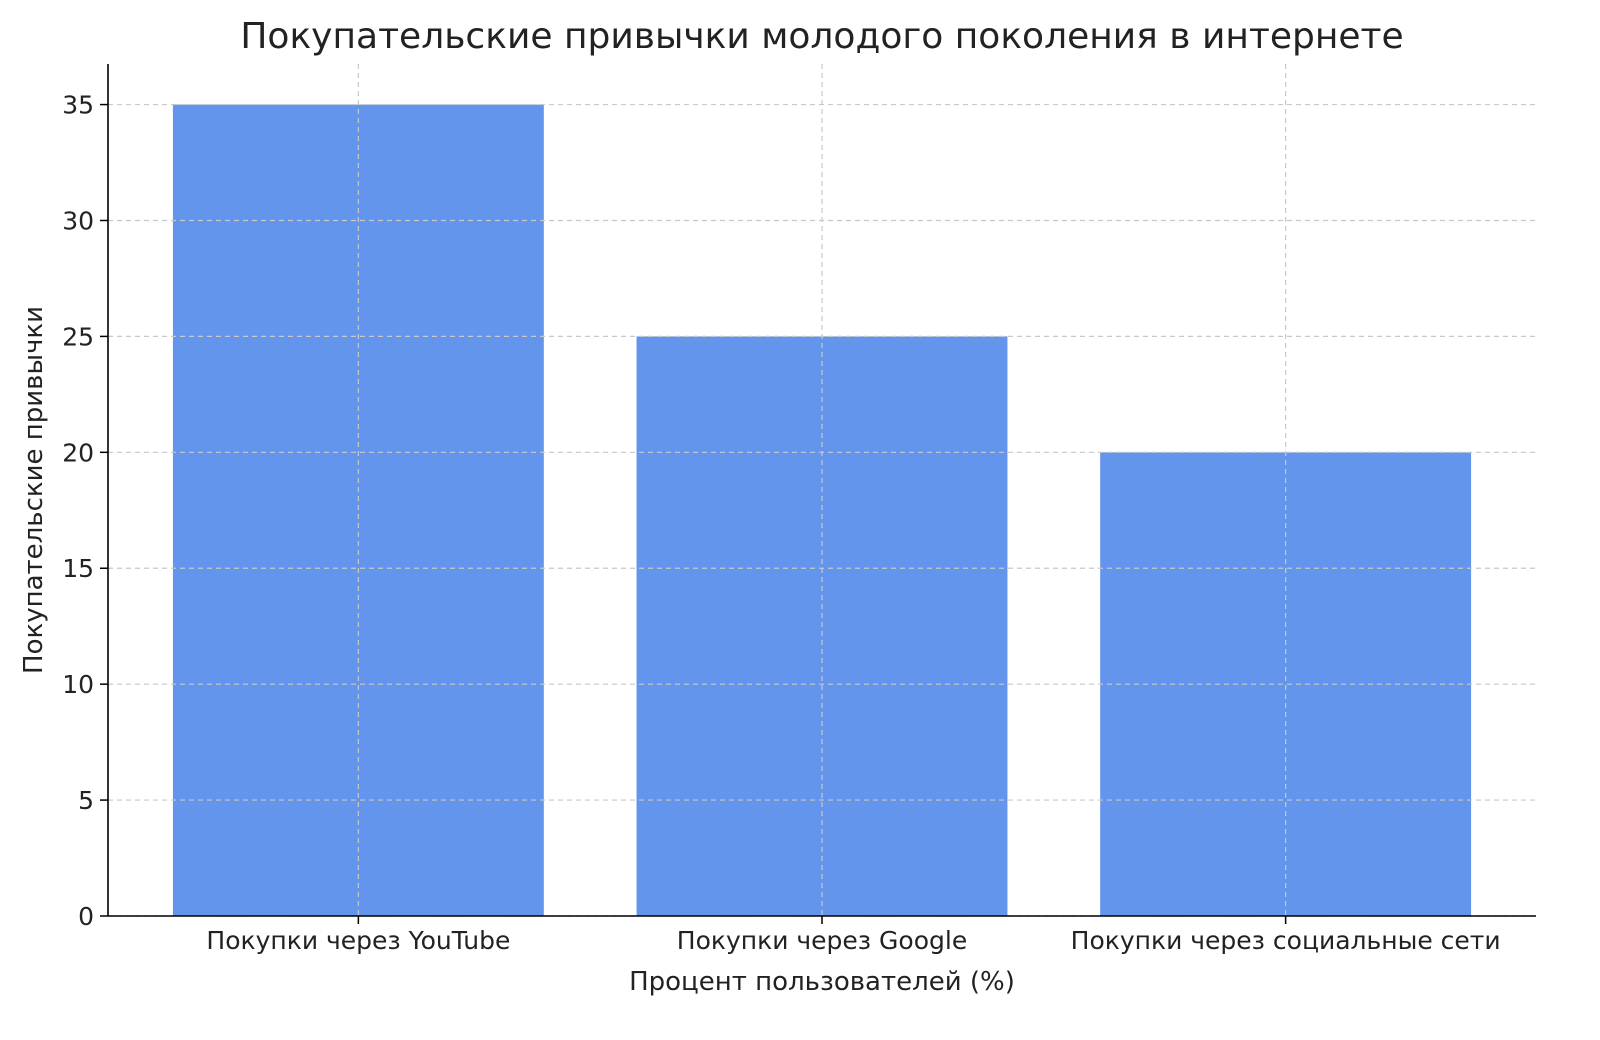 Image resolution: width=1600 pixels, height=1040 pixels. What do you see at coordinates (78, 220) in the screenshot?
I see `y-tick-label: 30` at bounding box center [78, 220].